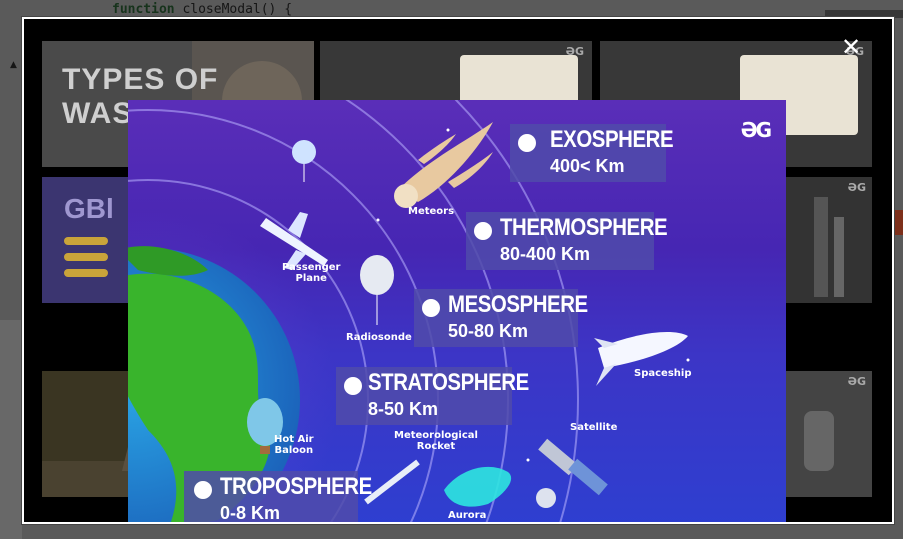 The width and height of the screenshot is (903, 539). Describe the element at coordinates (140, 97) in the screenshot. I see `thumbnail-title: TYPES OF WAS` at that location.